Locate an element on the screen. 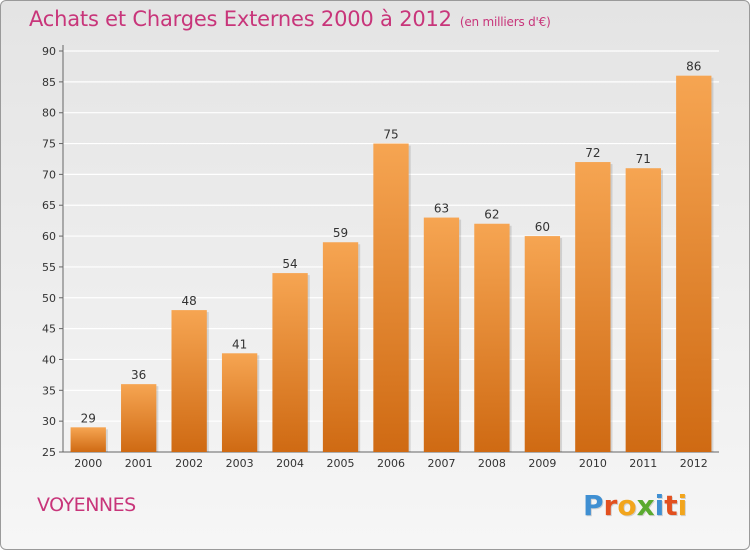 This screenshot has width=750, height=550. data-label: 48 is located at coordinates (189, 301).